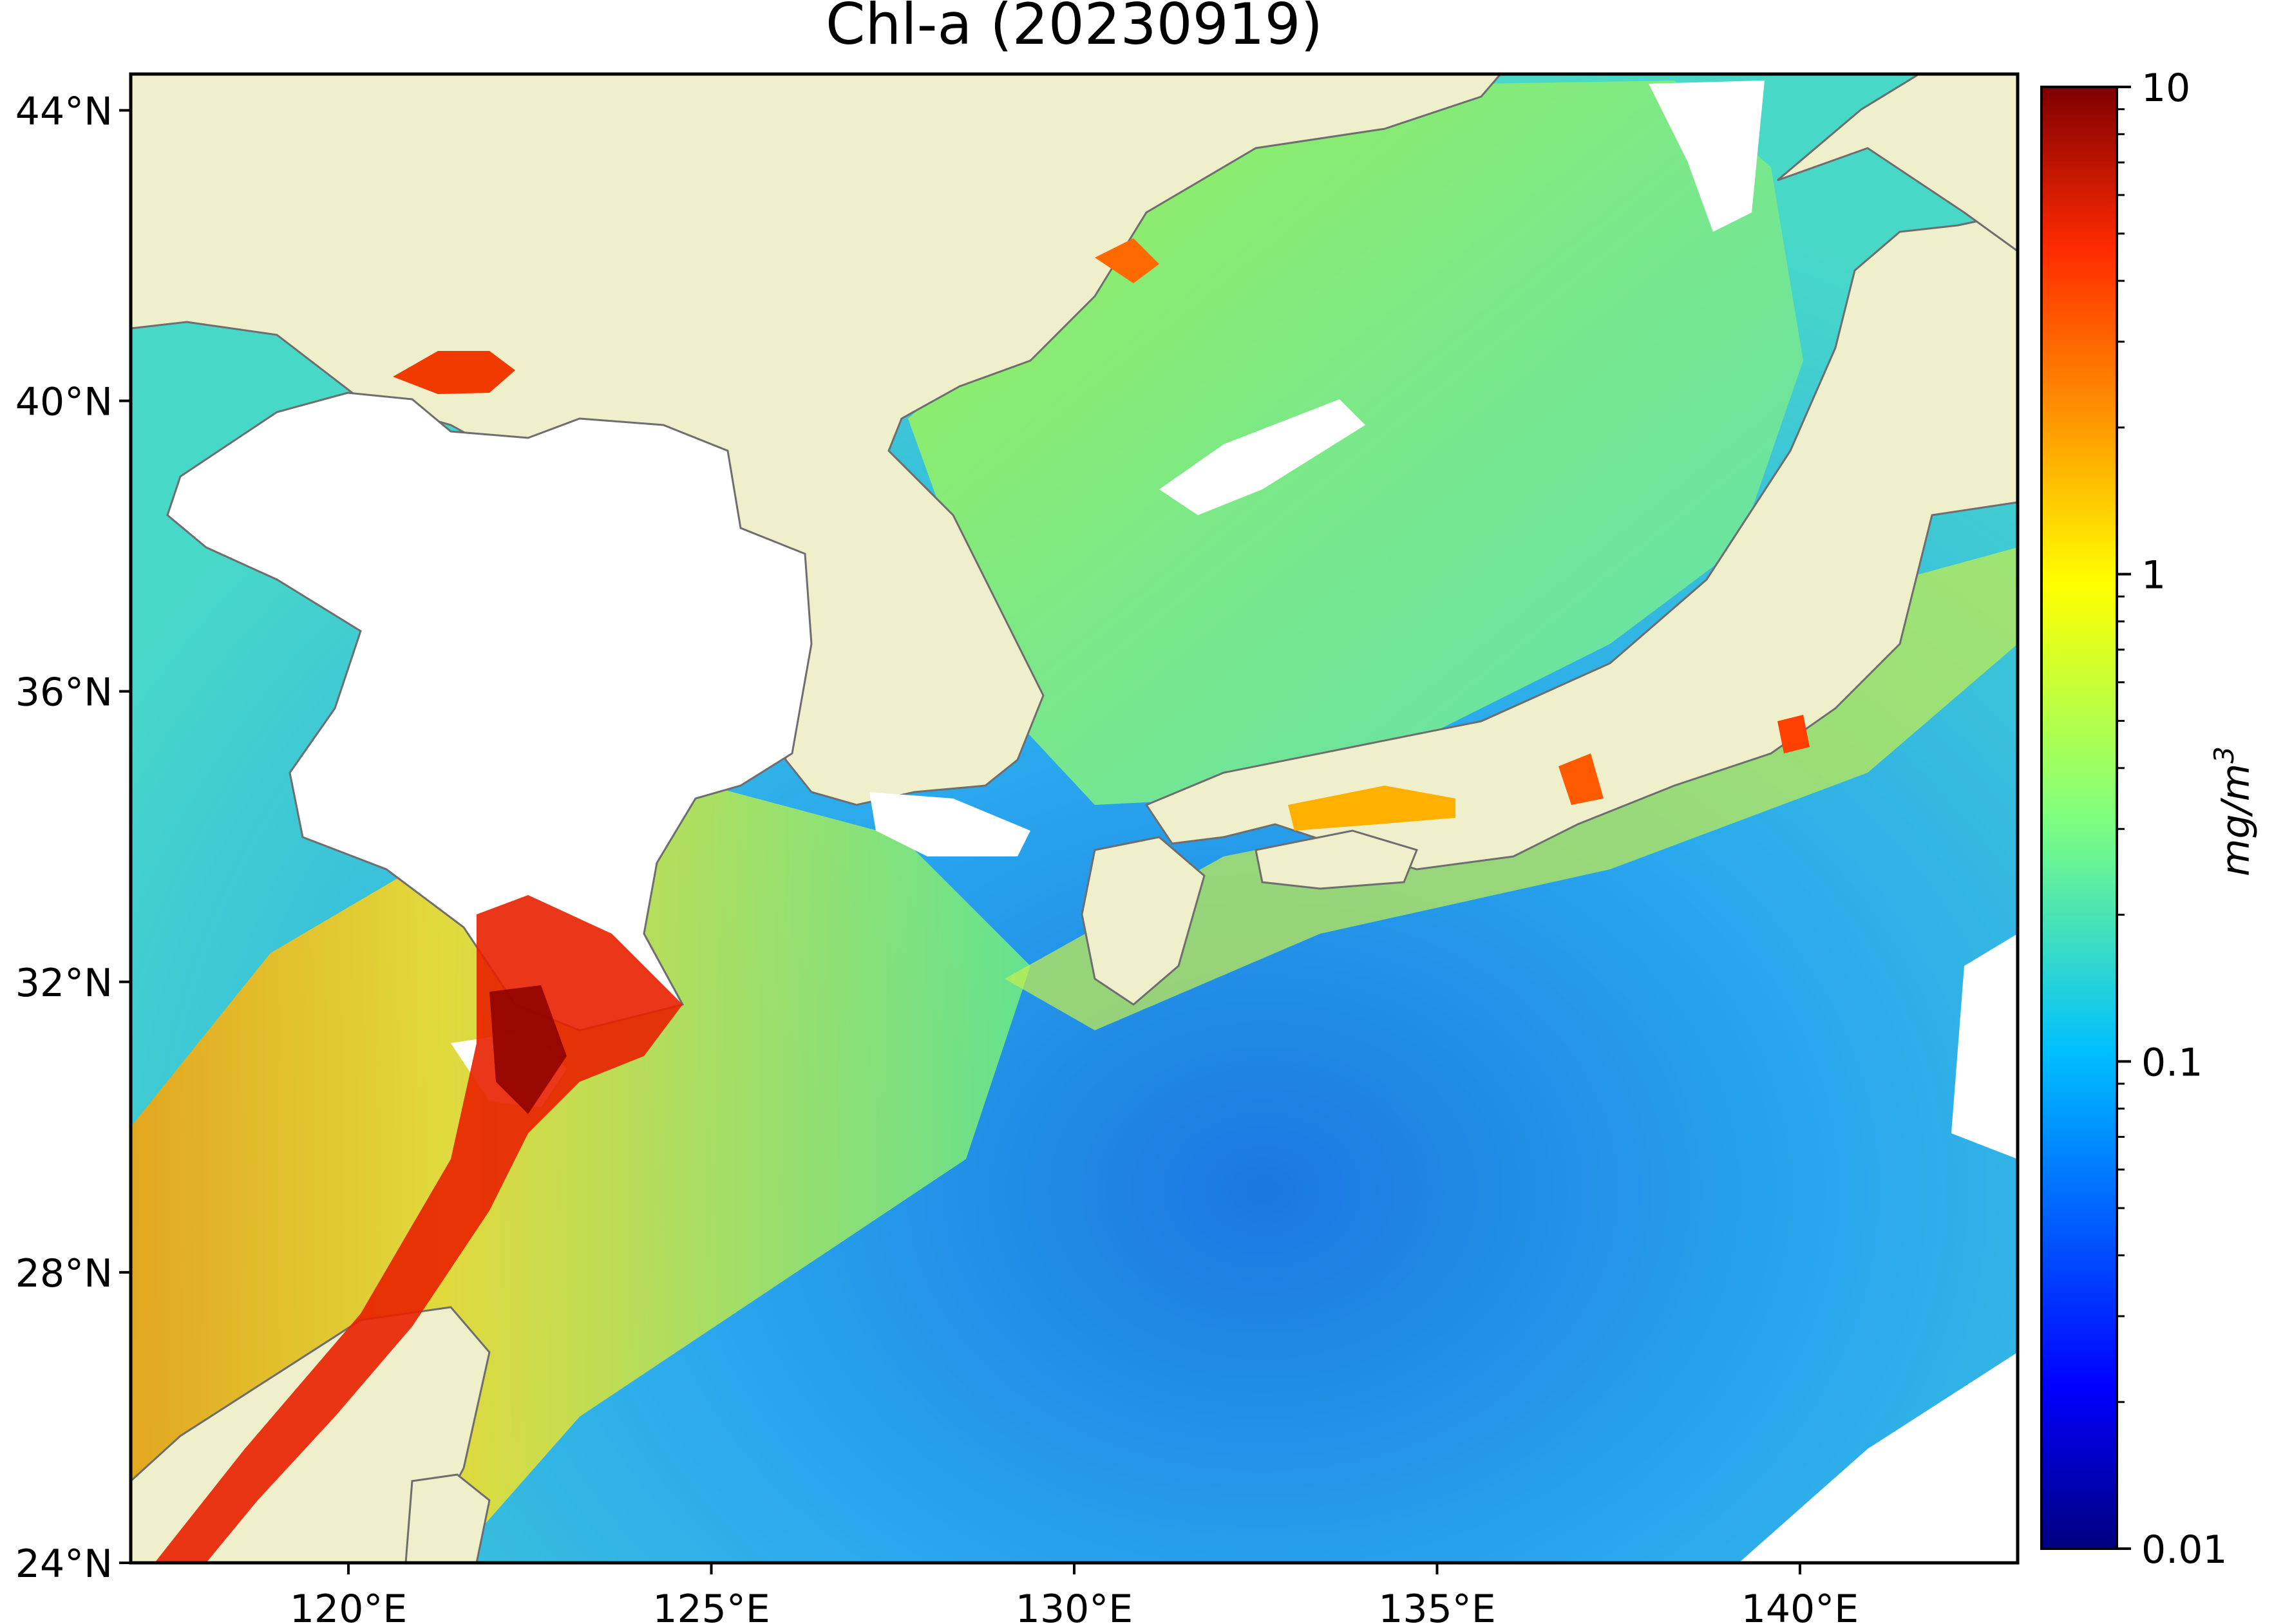 This screenshot has width=2283, height=1624. I want to click on land-hokkaido, so click(1897, 163).